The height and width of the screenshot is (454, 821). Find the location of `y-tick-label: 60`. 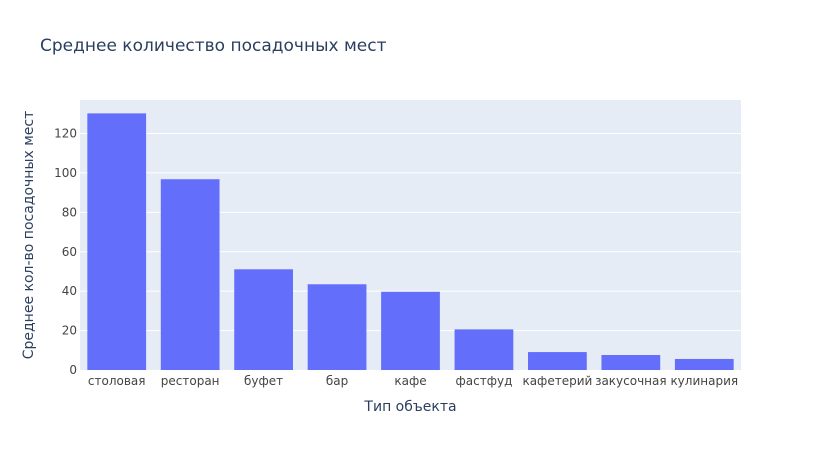

y-tick-label: 60 is located at coordinates (69, 252).